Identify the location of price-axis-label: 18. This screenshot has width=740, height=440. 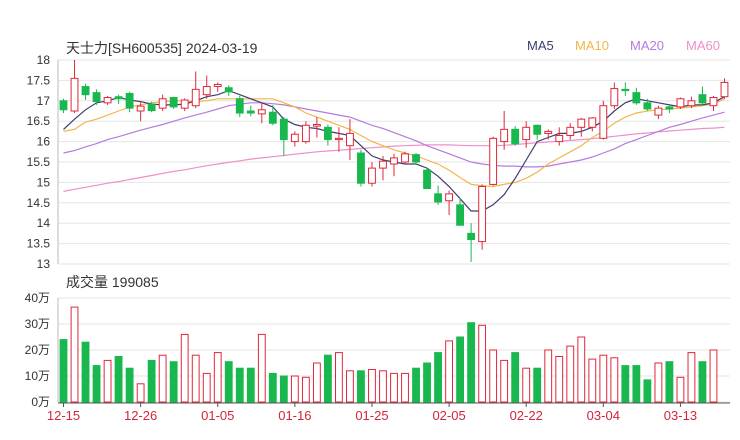
(44, 60).